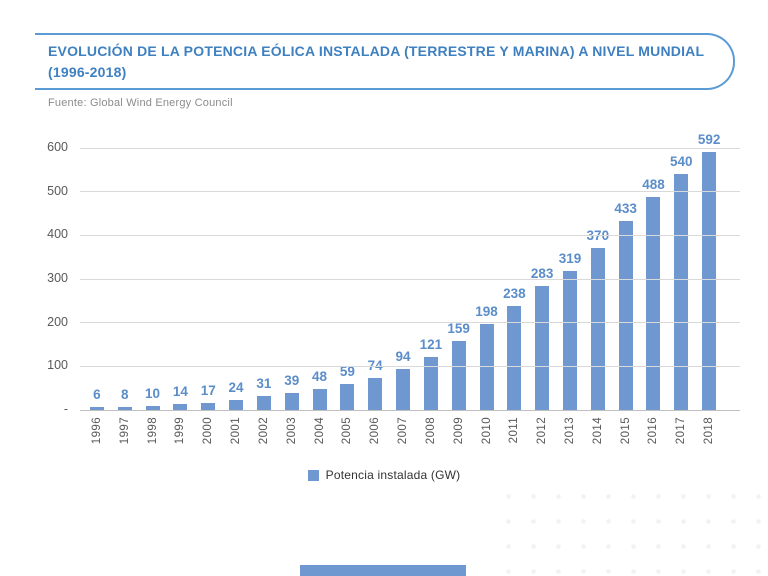  What do you see at coordinates (459, 296) in the screenshot?
I see `bar-group-2009: 159 2009` at bounding box center [459, 296].